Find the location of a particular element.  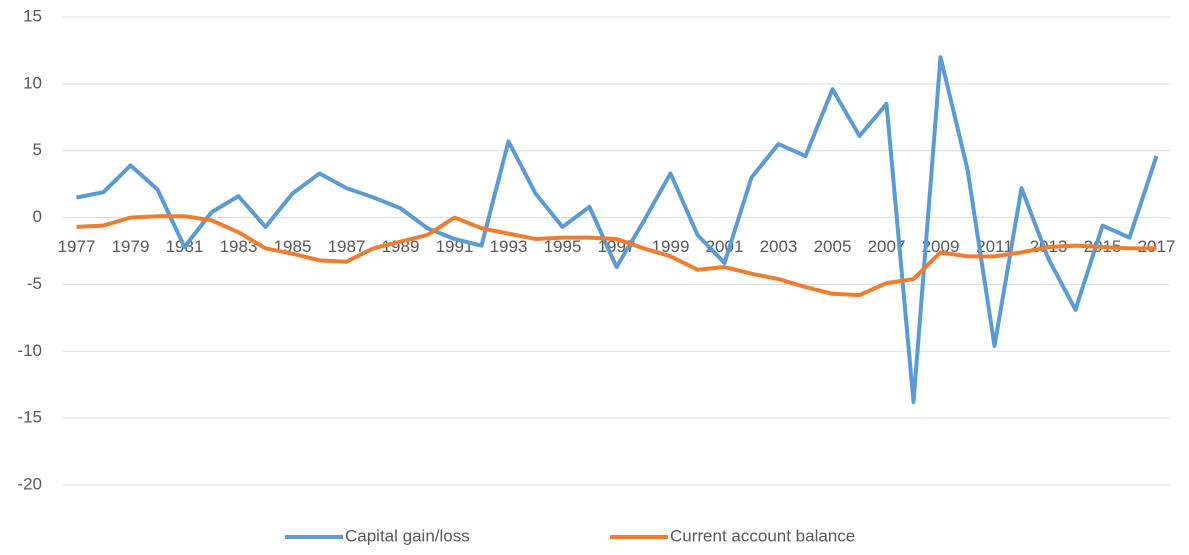

x-tick-label: 1995 is located at coordinates (563, 246).